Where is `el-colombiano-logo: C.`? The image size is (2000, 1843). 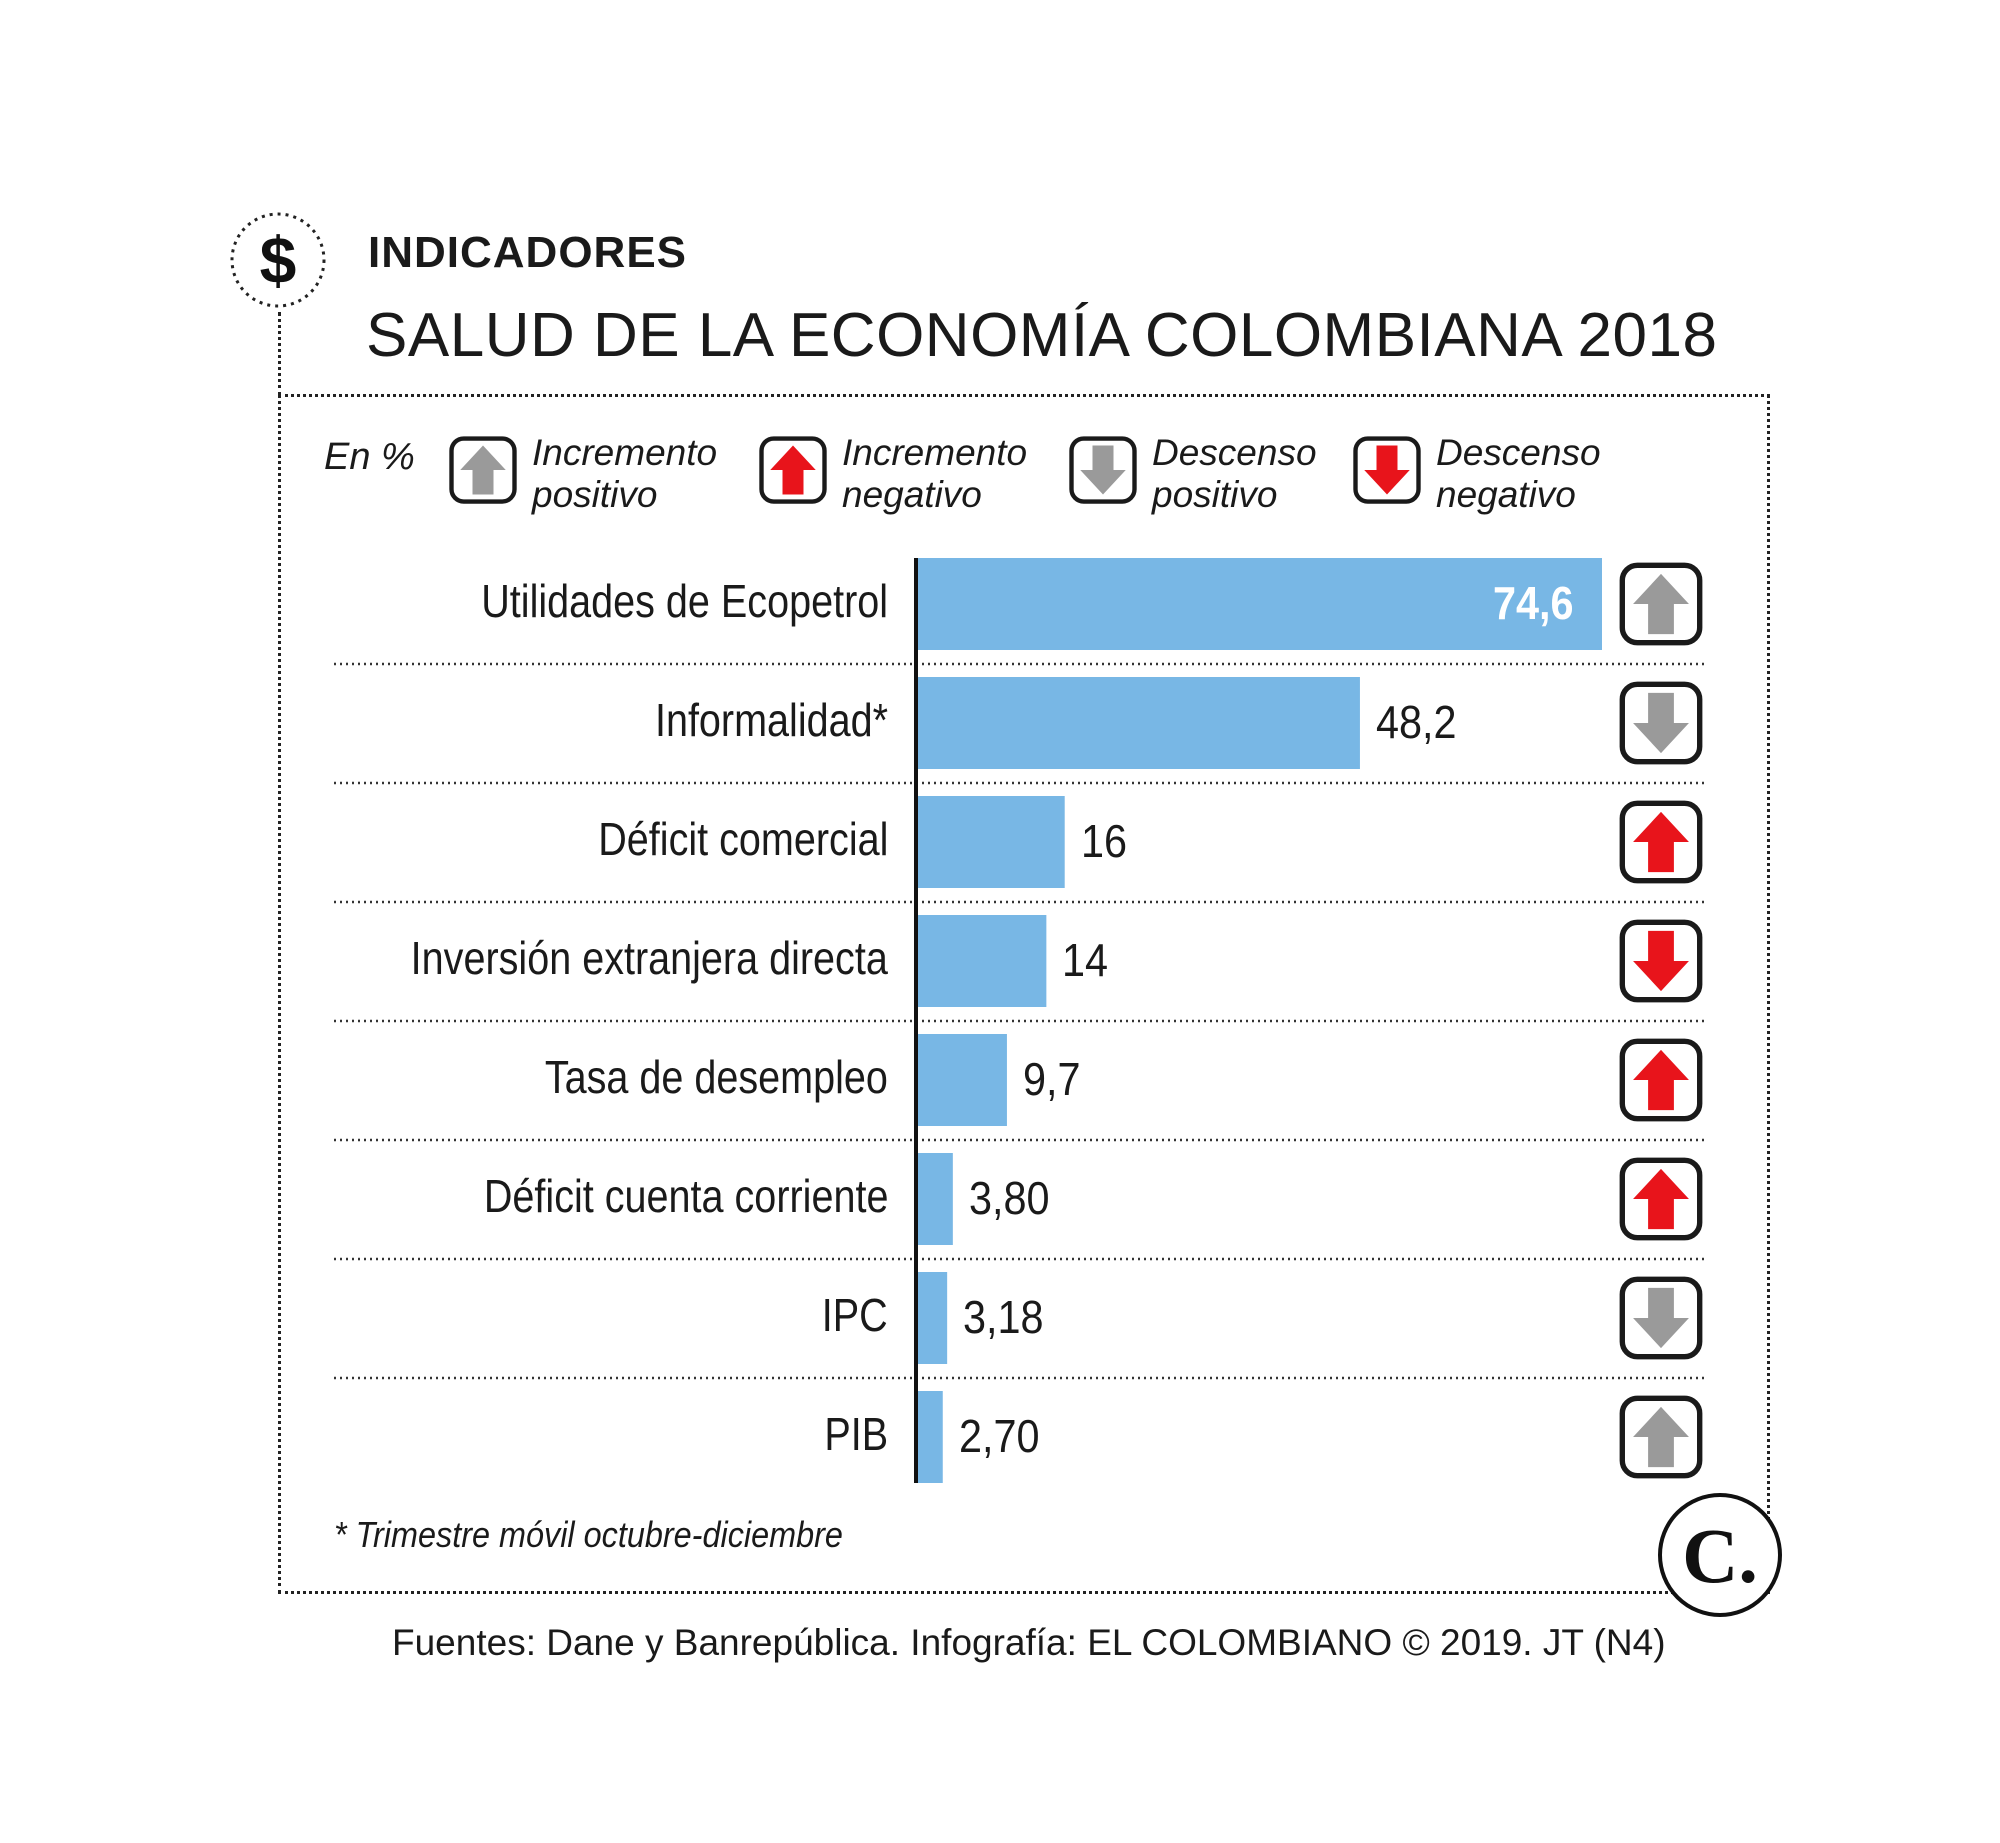 el-colombiano-logo: C. is located at coordinates (1720, 1555).